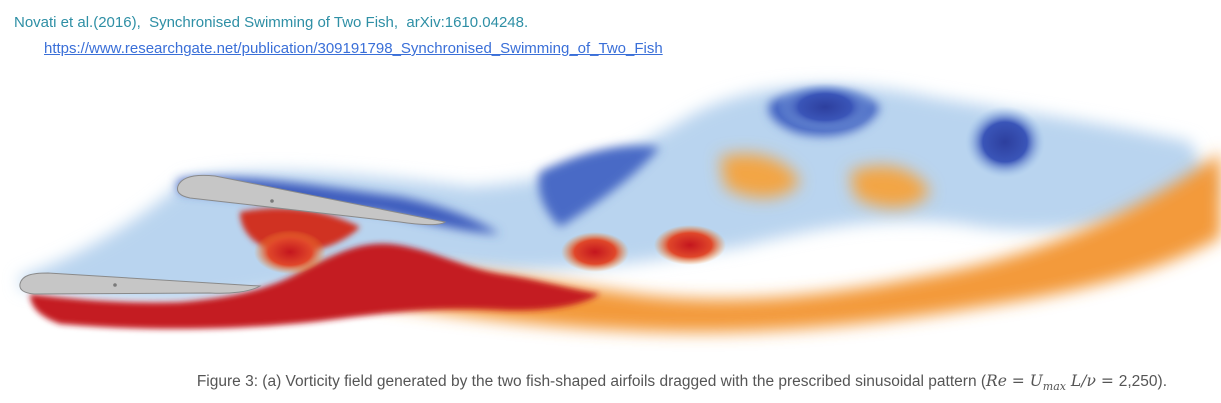 This screenshot has width=1221, height=403. Describe the element at coordinates (312, 200) in the screenshot. I see `airfoil-upper` at that location.